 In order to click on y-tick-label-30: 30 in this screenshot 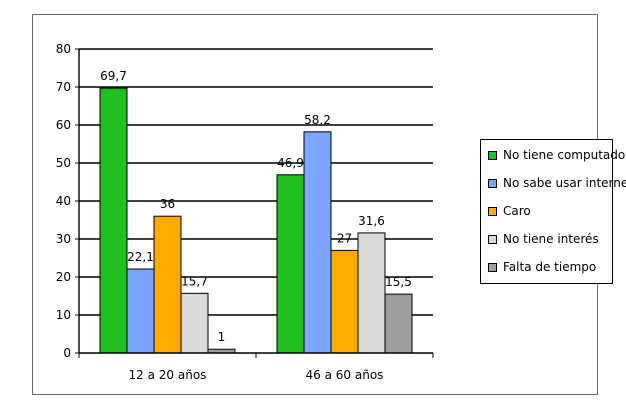, I will do `click(63, 239)`.